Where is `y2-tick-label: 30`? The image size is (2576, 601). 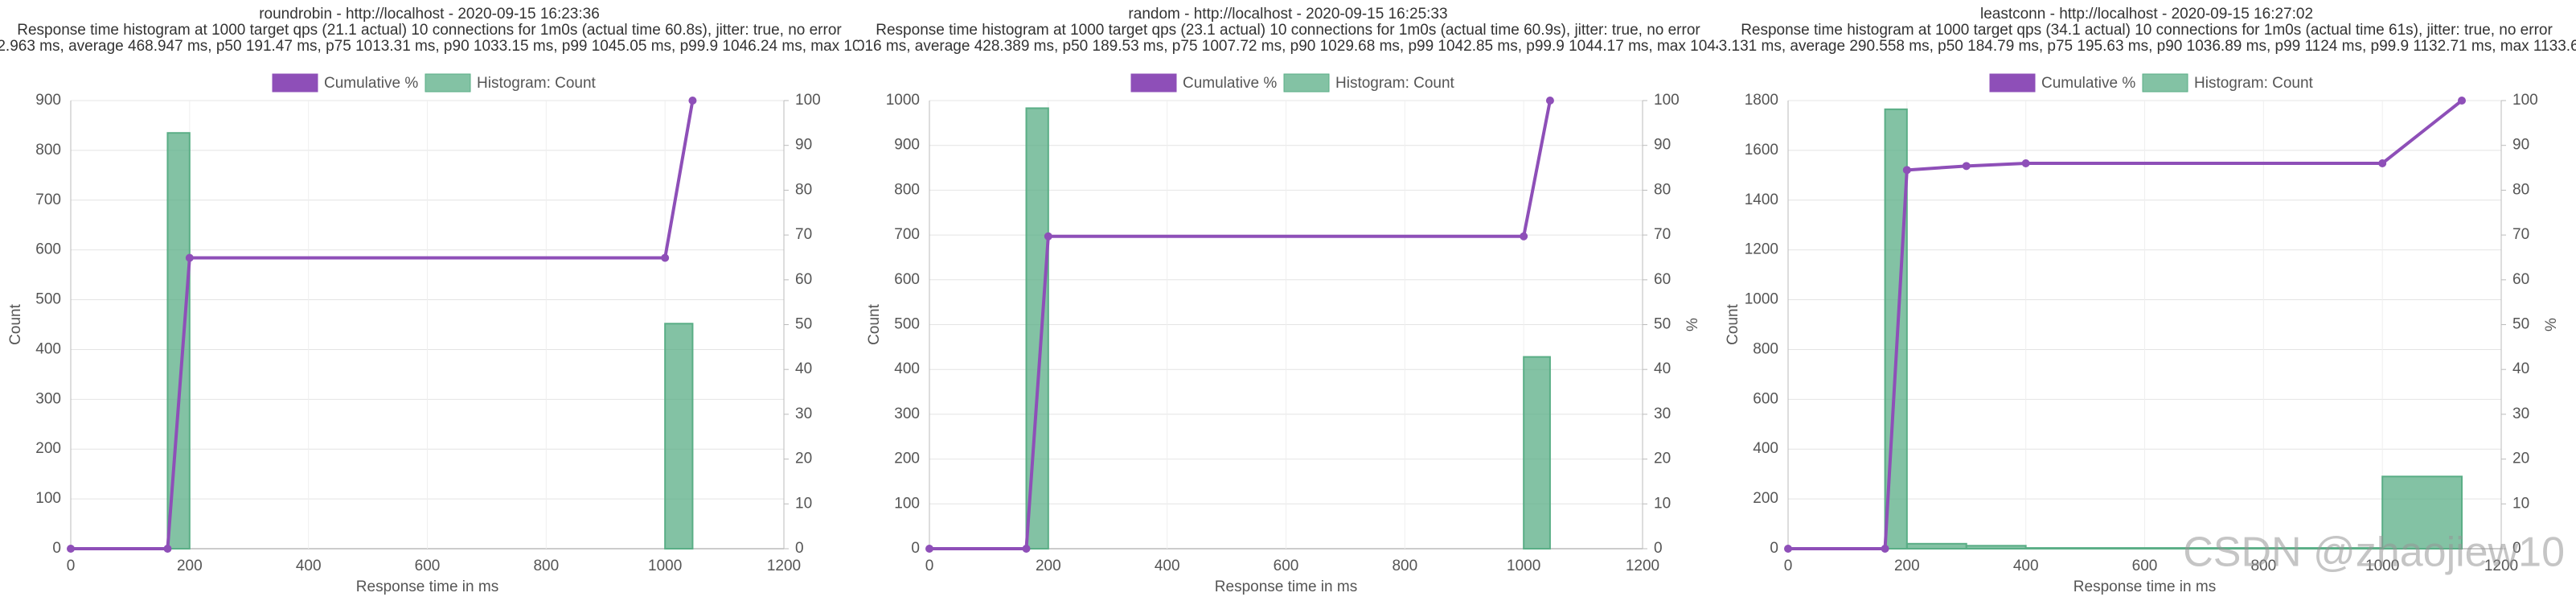
y2-tick-label: 30 is located at coordinates (2520, 414).